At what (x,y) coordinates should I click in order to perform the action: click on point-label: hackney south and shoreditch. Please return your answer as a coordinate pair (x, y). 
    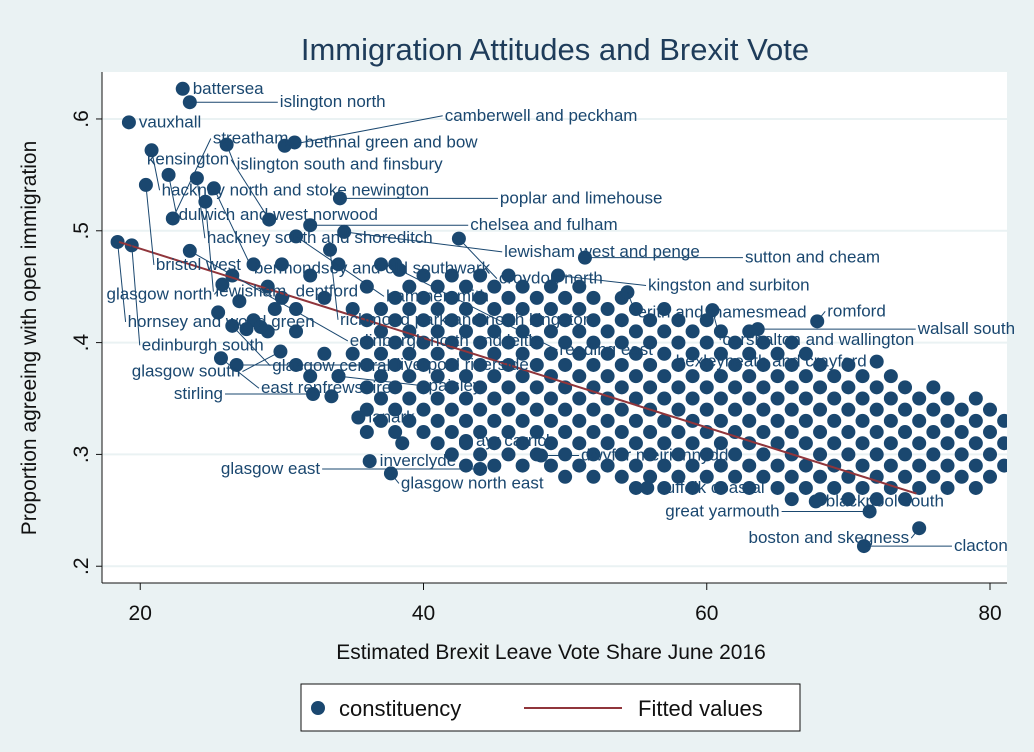
    Looking at the image, I should click on (320, 237).